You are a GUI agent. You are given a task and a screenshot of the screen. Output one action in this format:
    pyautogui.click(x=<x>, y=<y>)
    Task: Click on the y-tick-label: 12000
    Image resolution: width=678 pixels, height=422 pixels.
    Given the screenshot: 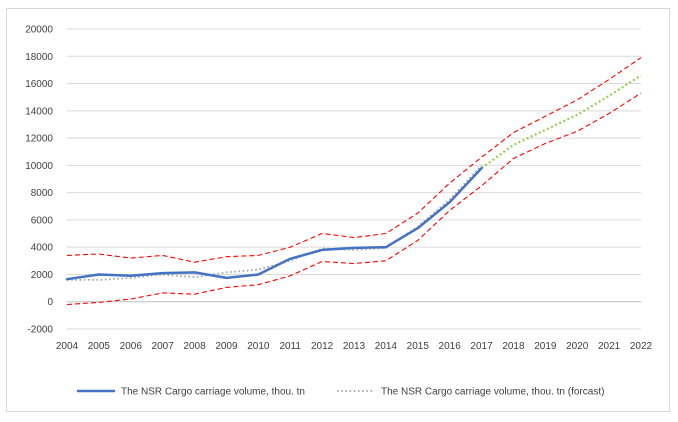 What is the action you would take?
    pyautogui.click(x=39, y=139)
    